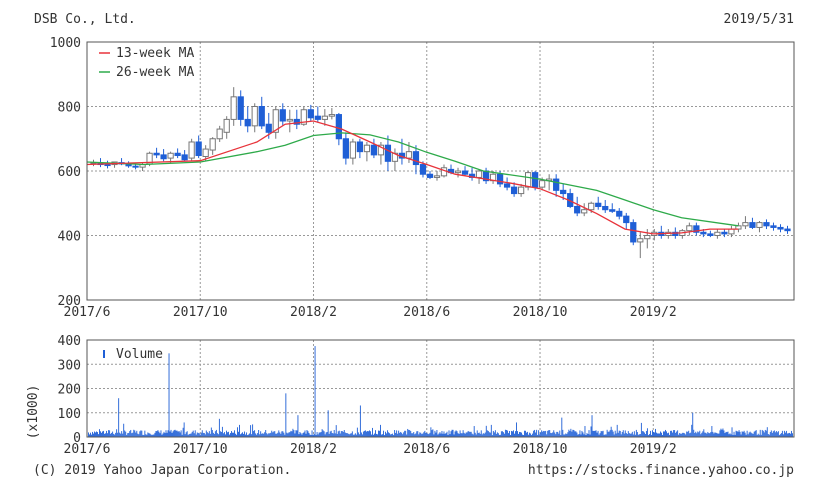  Describe the element at coordinates (87, 449) in the screenshot. I see `volume-x-tick-label: 2017/6` at that location.